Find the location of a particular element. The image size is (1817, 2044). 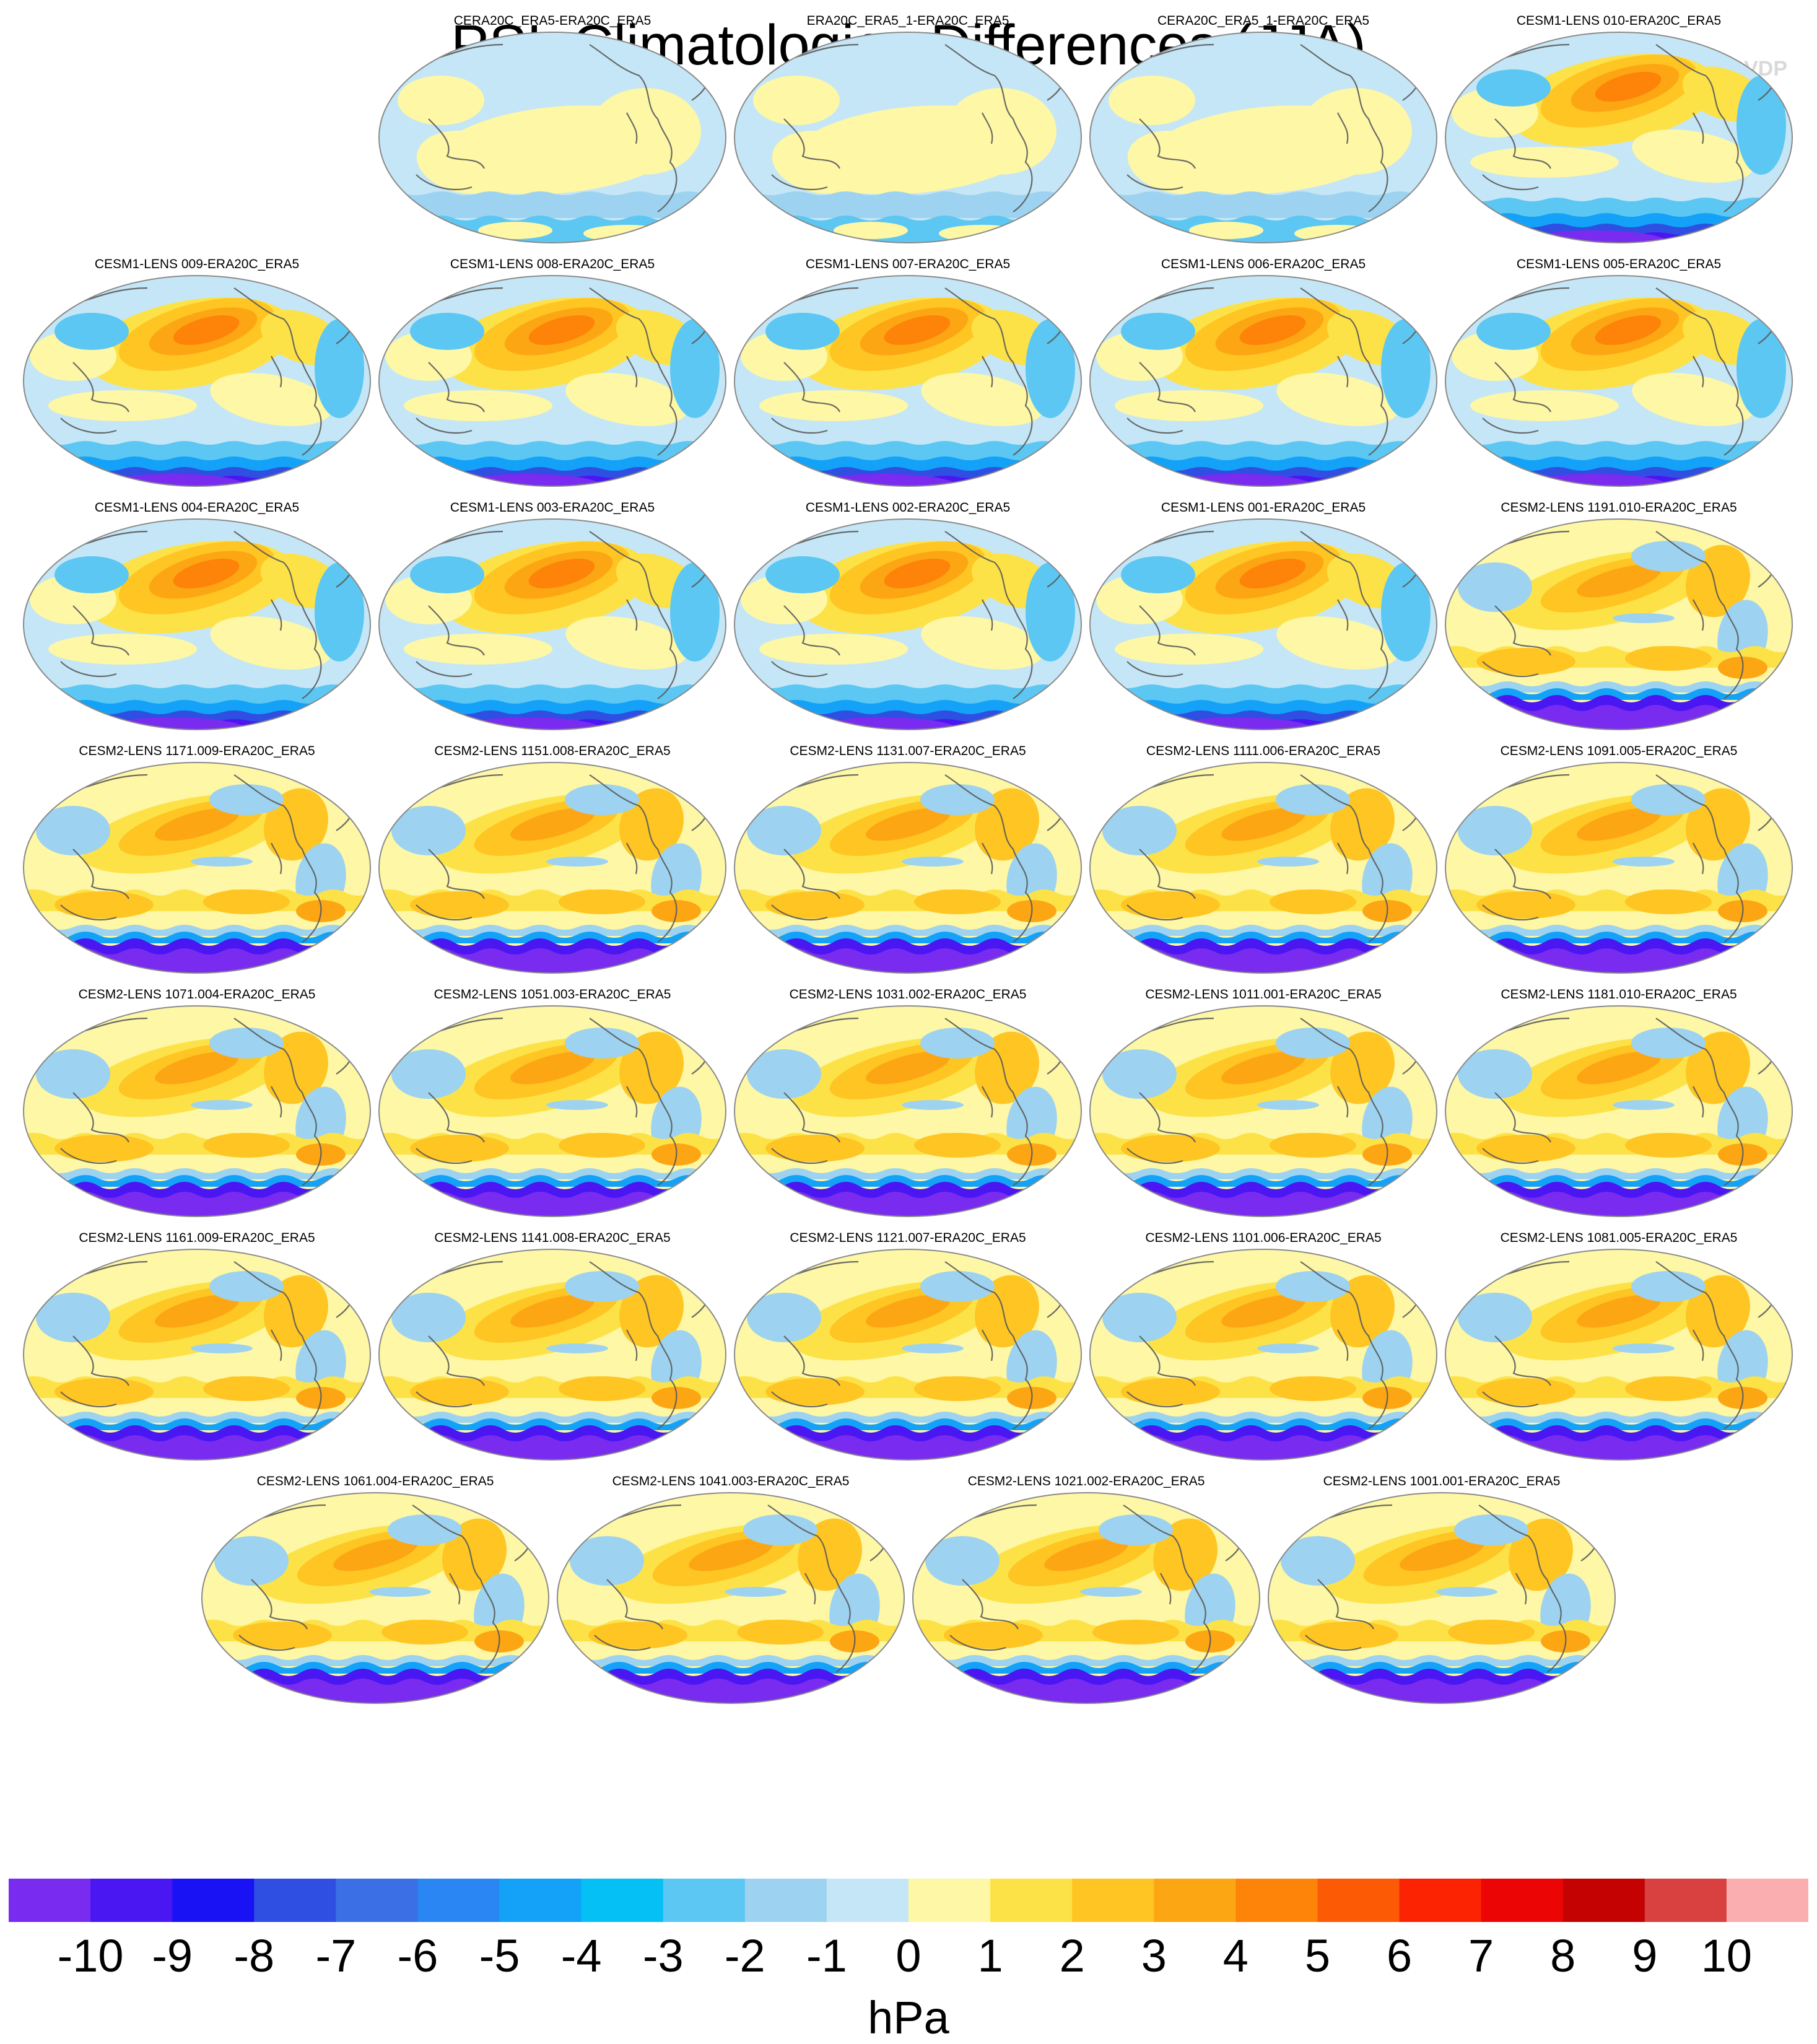

panel-label: CESM1-LENS 007-ERA20C_ERA5 is located at coordinates (908, 264).